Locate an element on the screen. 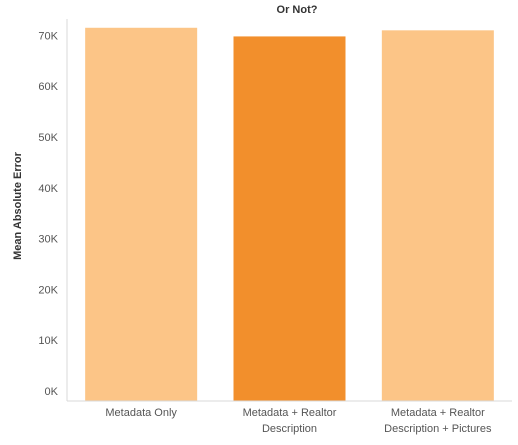 The height and width of the screenshot is (445, 518). x-tick-label: Metadata + Realtor Description is located at coordinates (290, 421).